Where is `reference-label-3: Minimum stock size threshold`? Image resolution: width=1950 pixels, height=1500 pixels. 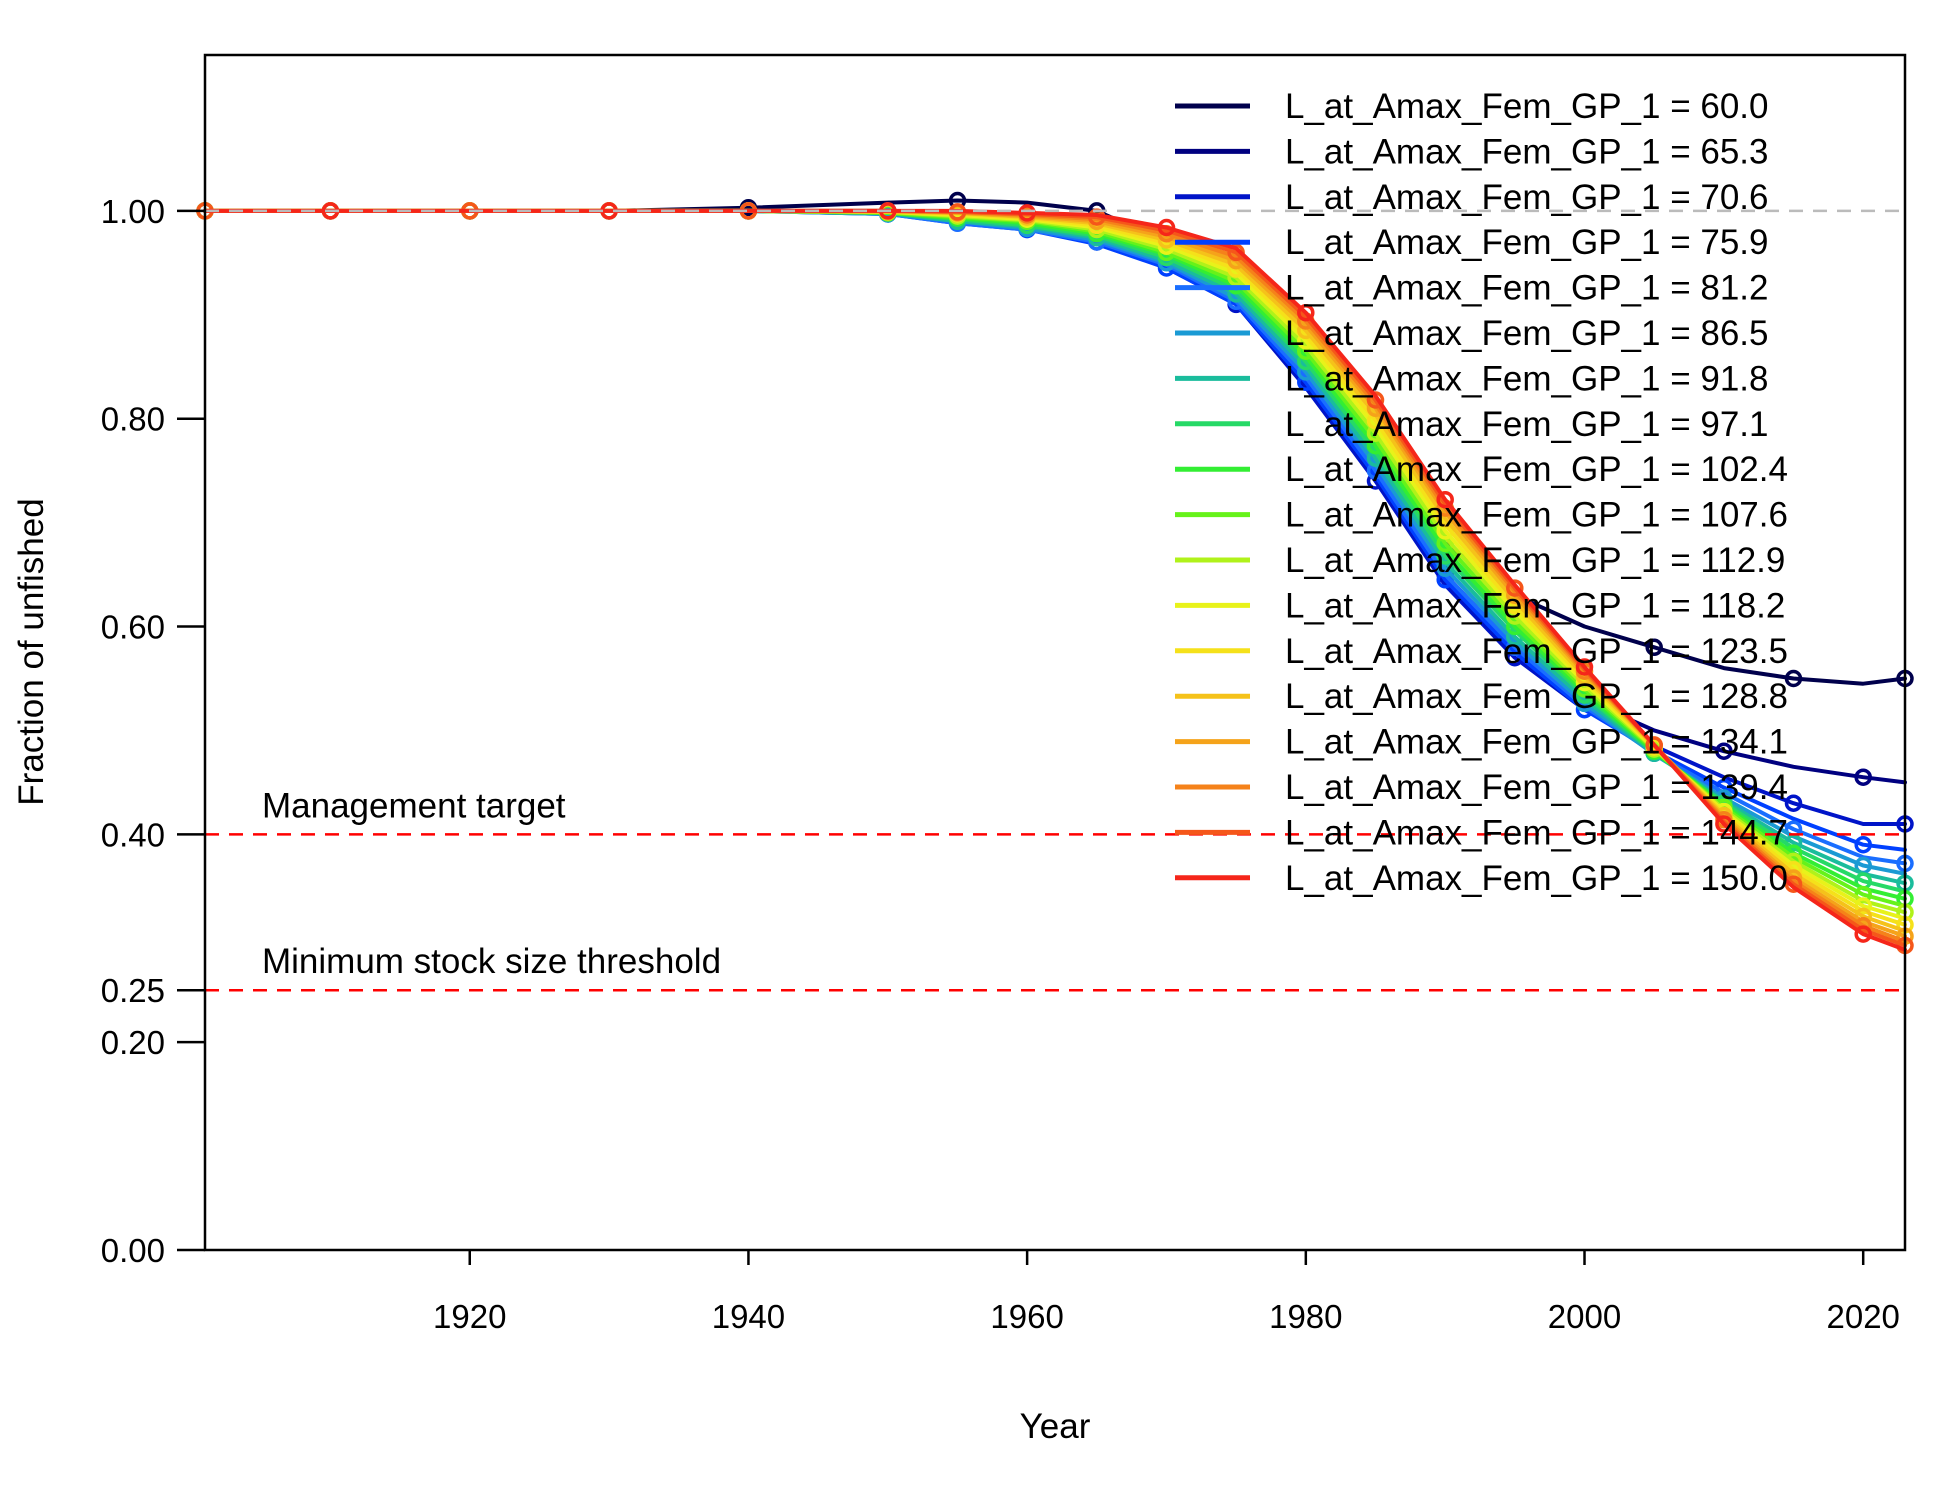 reference-label-3: Minimum stock size threshold is located at coordinates (491, 961).